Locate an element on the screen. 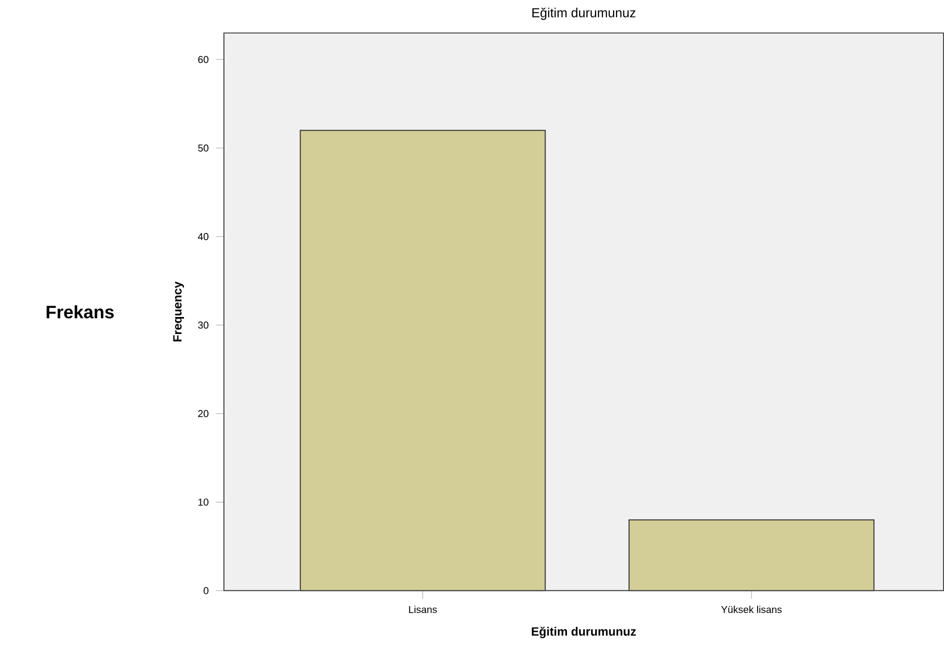 Image resolution: width=944 pixels, height=656 pixels. x-tick-label: Yüksek lisans is located at coordinates (751, 610).